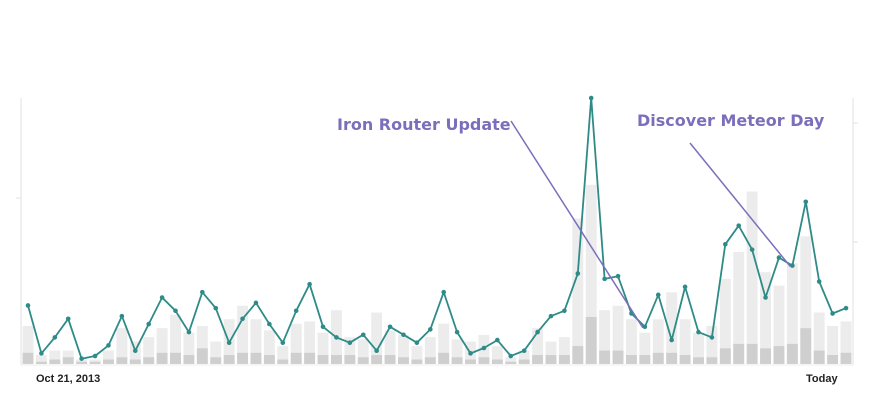 Image resolution: width=876 pixels, height=405 pixels. Describe the element at coordinates (437, 340) in the screenshot. I see `bars-dark-series` at that location.